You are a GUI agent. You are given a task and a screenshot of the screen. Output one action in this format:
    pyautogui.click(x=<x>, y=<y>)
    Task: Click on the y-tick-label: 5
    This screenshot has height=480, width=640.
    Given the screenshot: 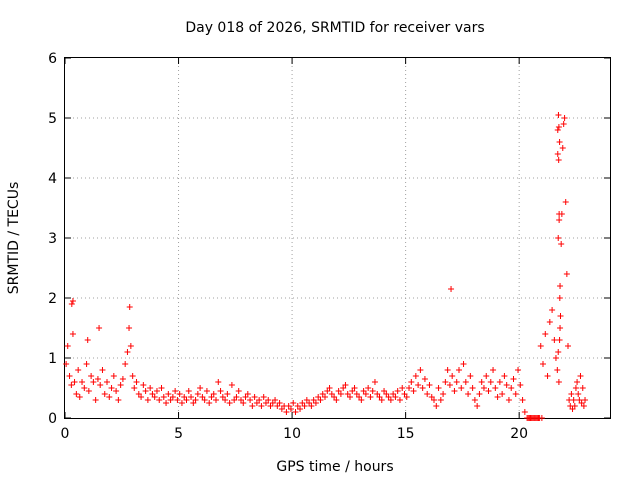 What is the action you would take?
    pyautogui.click(x=52, y=119)
    